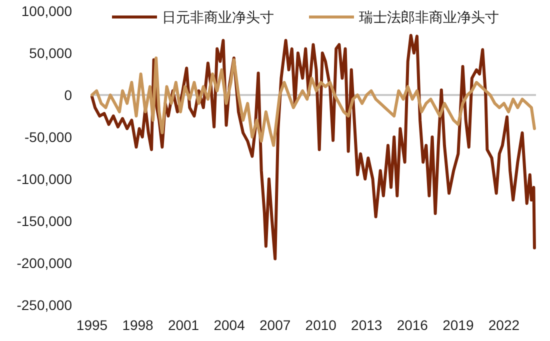 The height and width of the screenshot is (341, 550). Describe the element at coordinates (429, 17) in the screenshot. I see `legend-label: 瑞士法郎非商业净头寸` at that location.